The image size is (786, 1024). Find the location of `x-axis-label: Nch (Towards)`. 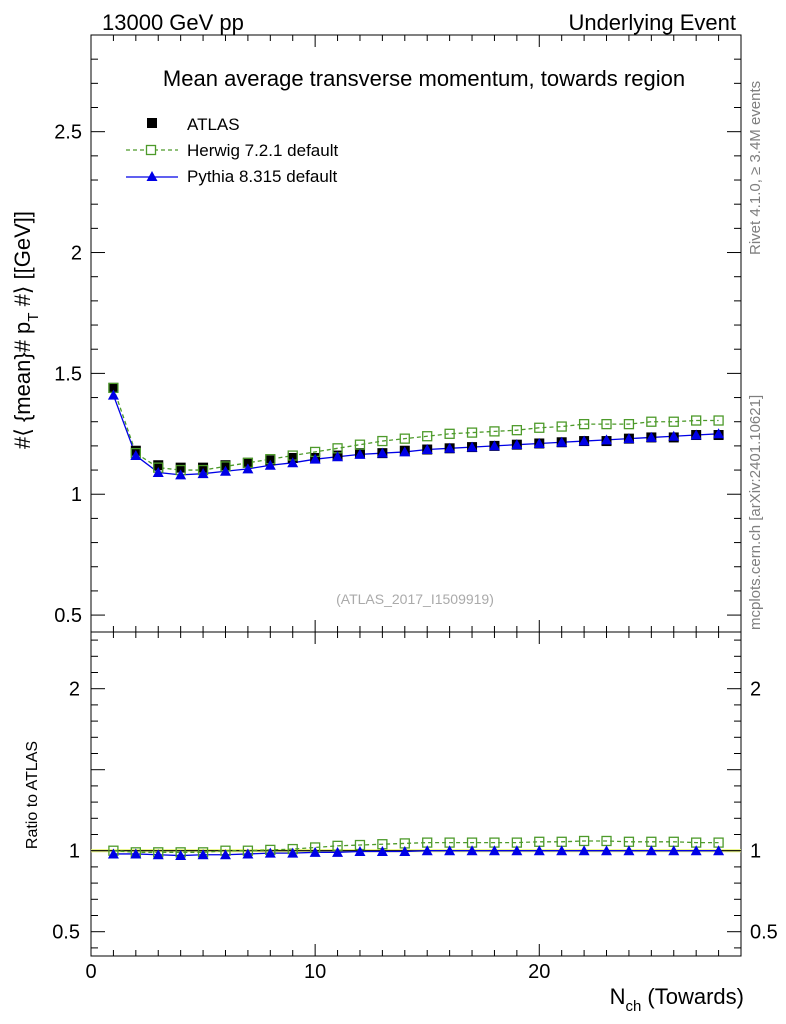

x-axis-label: Nch (Towards) is located at coordinates (677, 999).